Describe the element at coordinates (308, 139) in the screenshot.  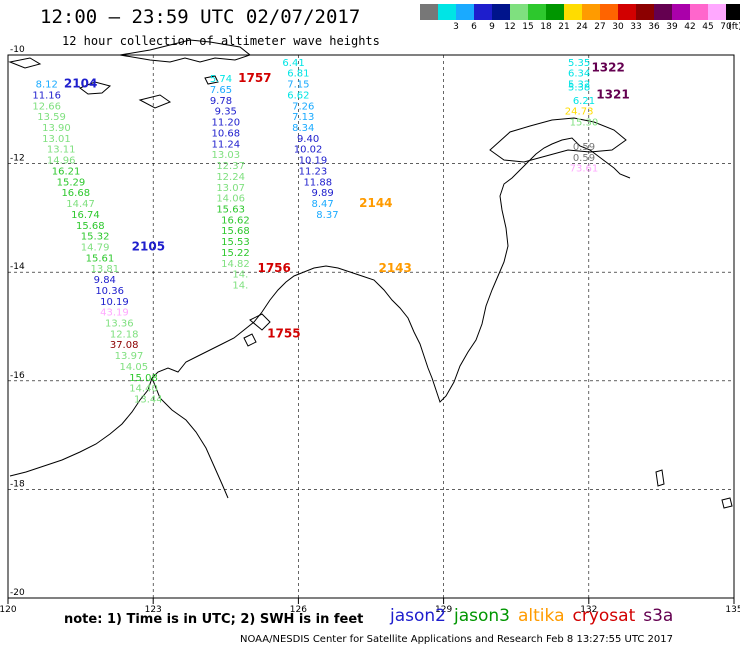
I see `wave-height-value: 9.40` at that location.